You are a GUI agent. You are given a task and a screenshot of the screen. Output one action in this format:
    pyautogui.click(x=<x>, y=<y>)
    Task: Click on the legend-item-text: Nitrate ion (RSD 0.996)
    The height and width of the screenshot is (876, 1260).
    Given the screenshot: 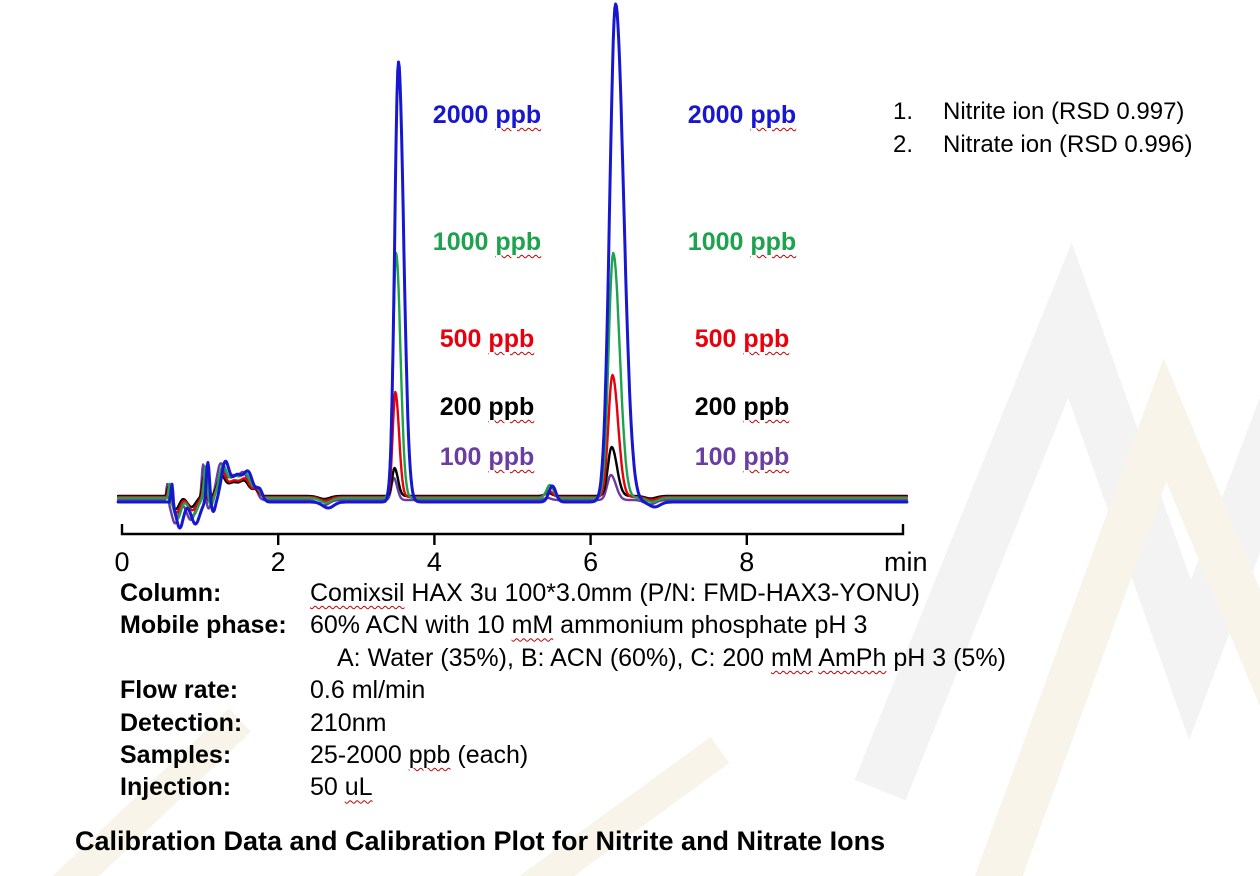 What is the action you would take?
    pyautogui.click(x=1068, y=144)
    